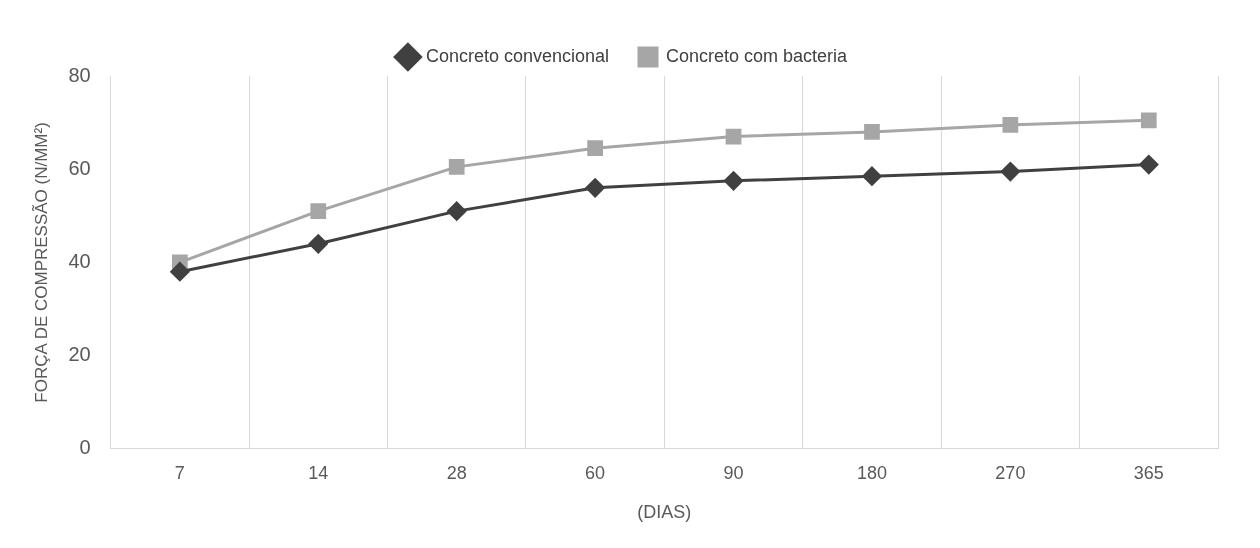 This screenshot has width=1260, height=548. I want to click on x-tick-label: 28, so click(456, 472).